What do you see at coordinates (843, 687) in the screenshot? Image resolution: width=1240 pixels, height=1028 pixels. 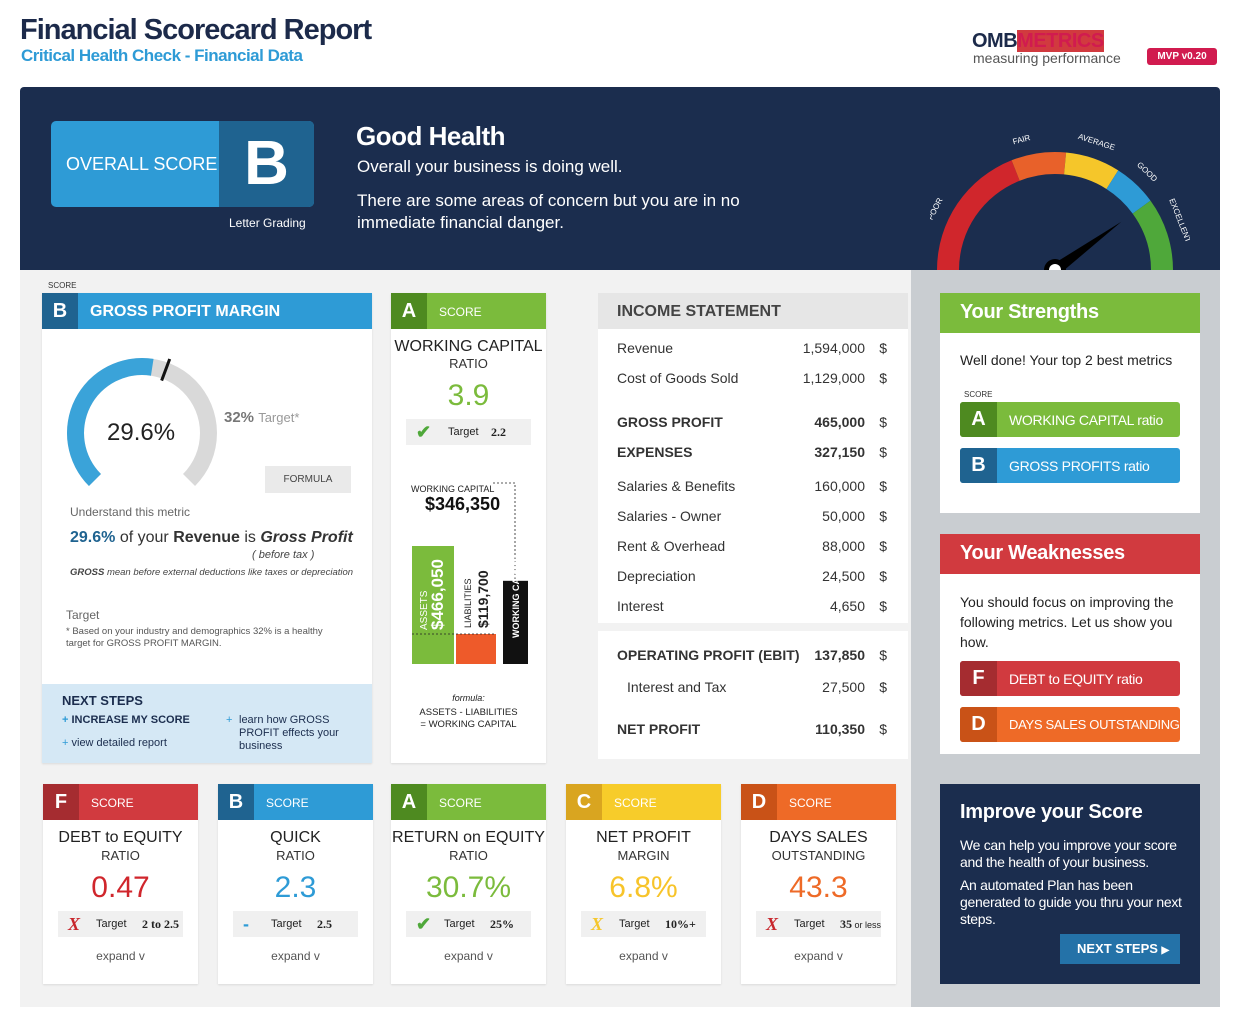 I see `income-row-value: 27,500` at bounding box center [843, 687].